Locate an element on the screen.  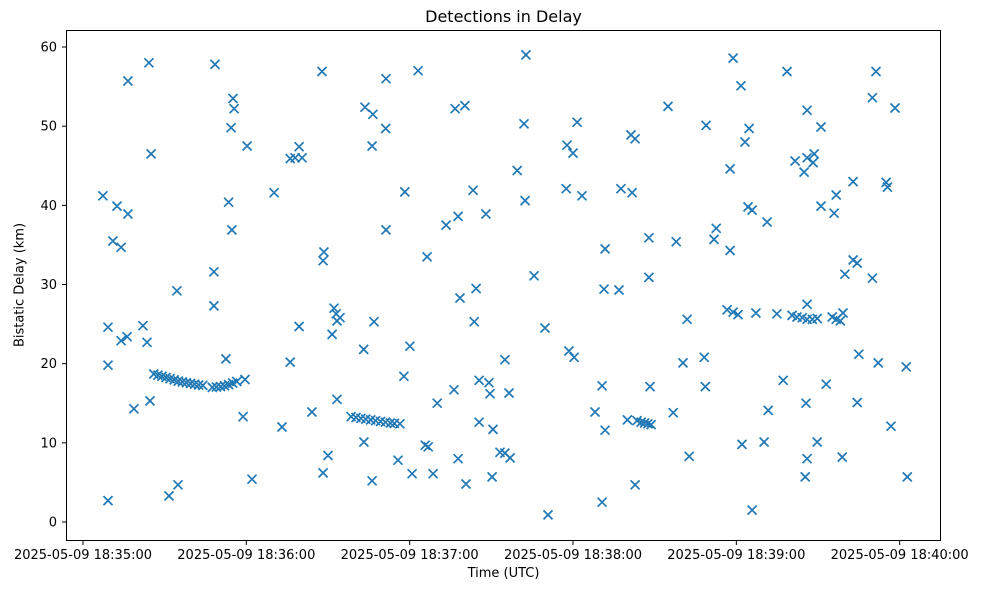
y-axis-label: Bistatic Delay (km) is located at coordinates (20, 285).